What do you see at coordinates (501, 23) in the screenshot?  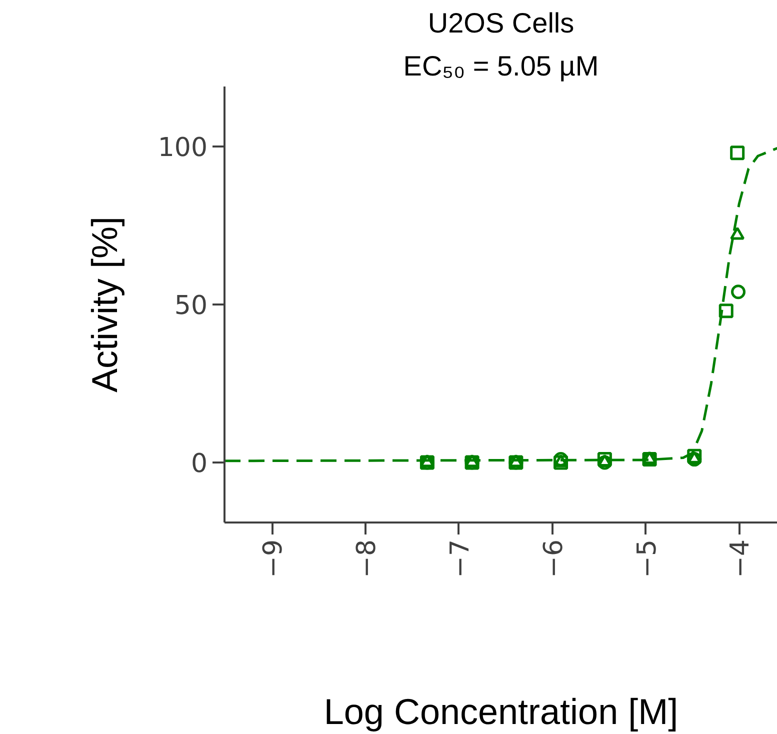 I see `chart-title: U2OS Cells` at bounding box center [501, 23].